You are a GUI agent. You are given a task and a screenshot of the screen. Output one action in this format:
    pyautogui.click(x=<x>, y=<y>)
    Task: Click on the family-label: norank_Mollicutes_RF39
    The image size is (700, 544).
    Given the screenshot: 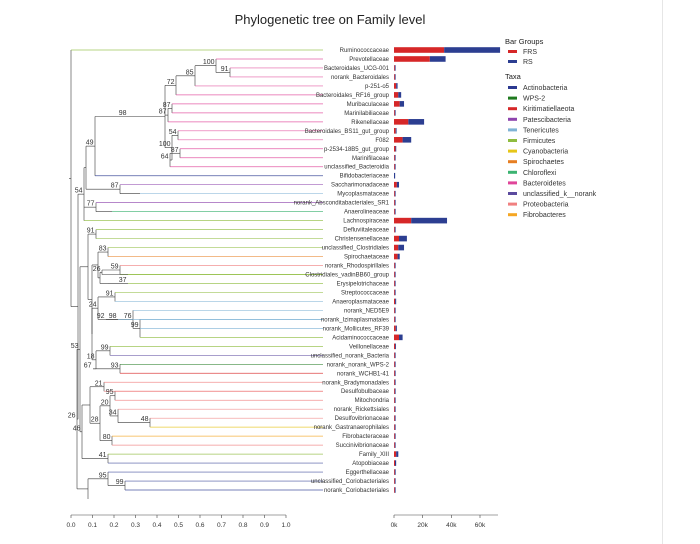 What is the action you would take?
    pyautogui.click(x=356, y=329)
    